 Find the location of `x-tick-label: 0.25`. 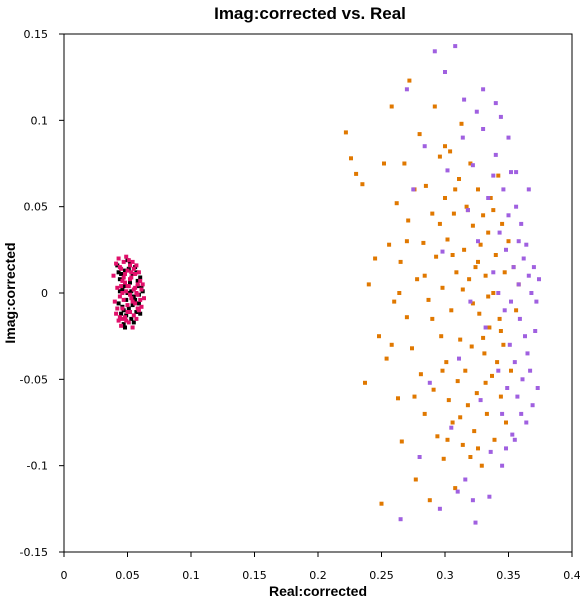

x-tick-label: 0.25 is located at coordinates (381, 575).